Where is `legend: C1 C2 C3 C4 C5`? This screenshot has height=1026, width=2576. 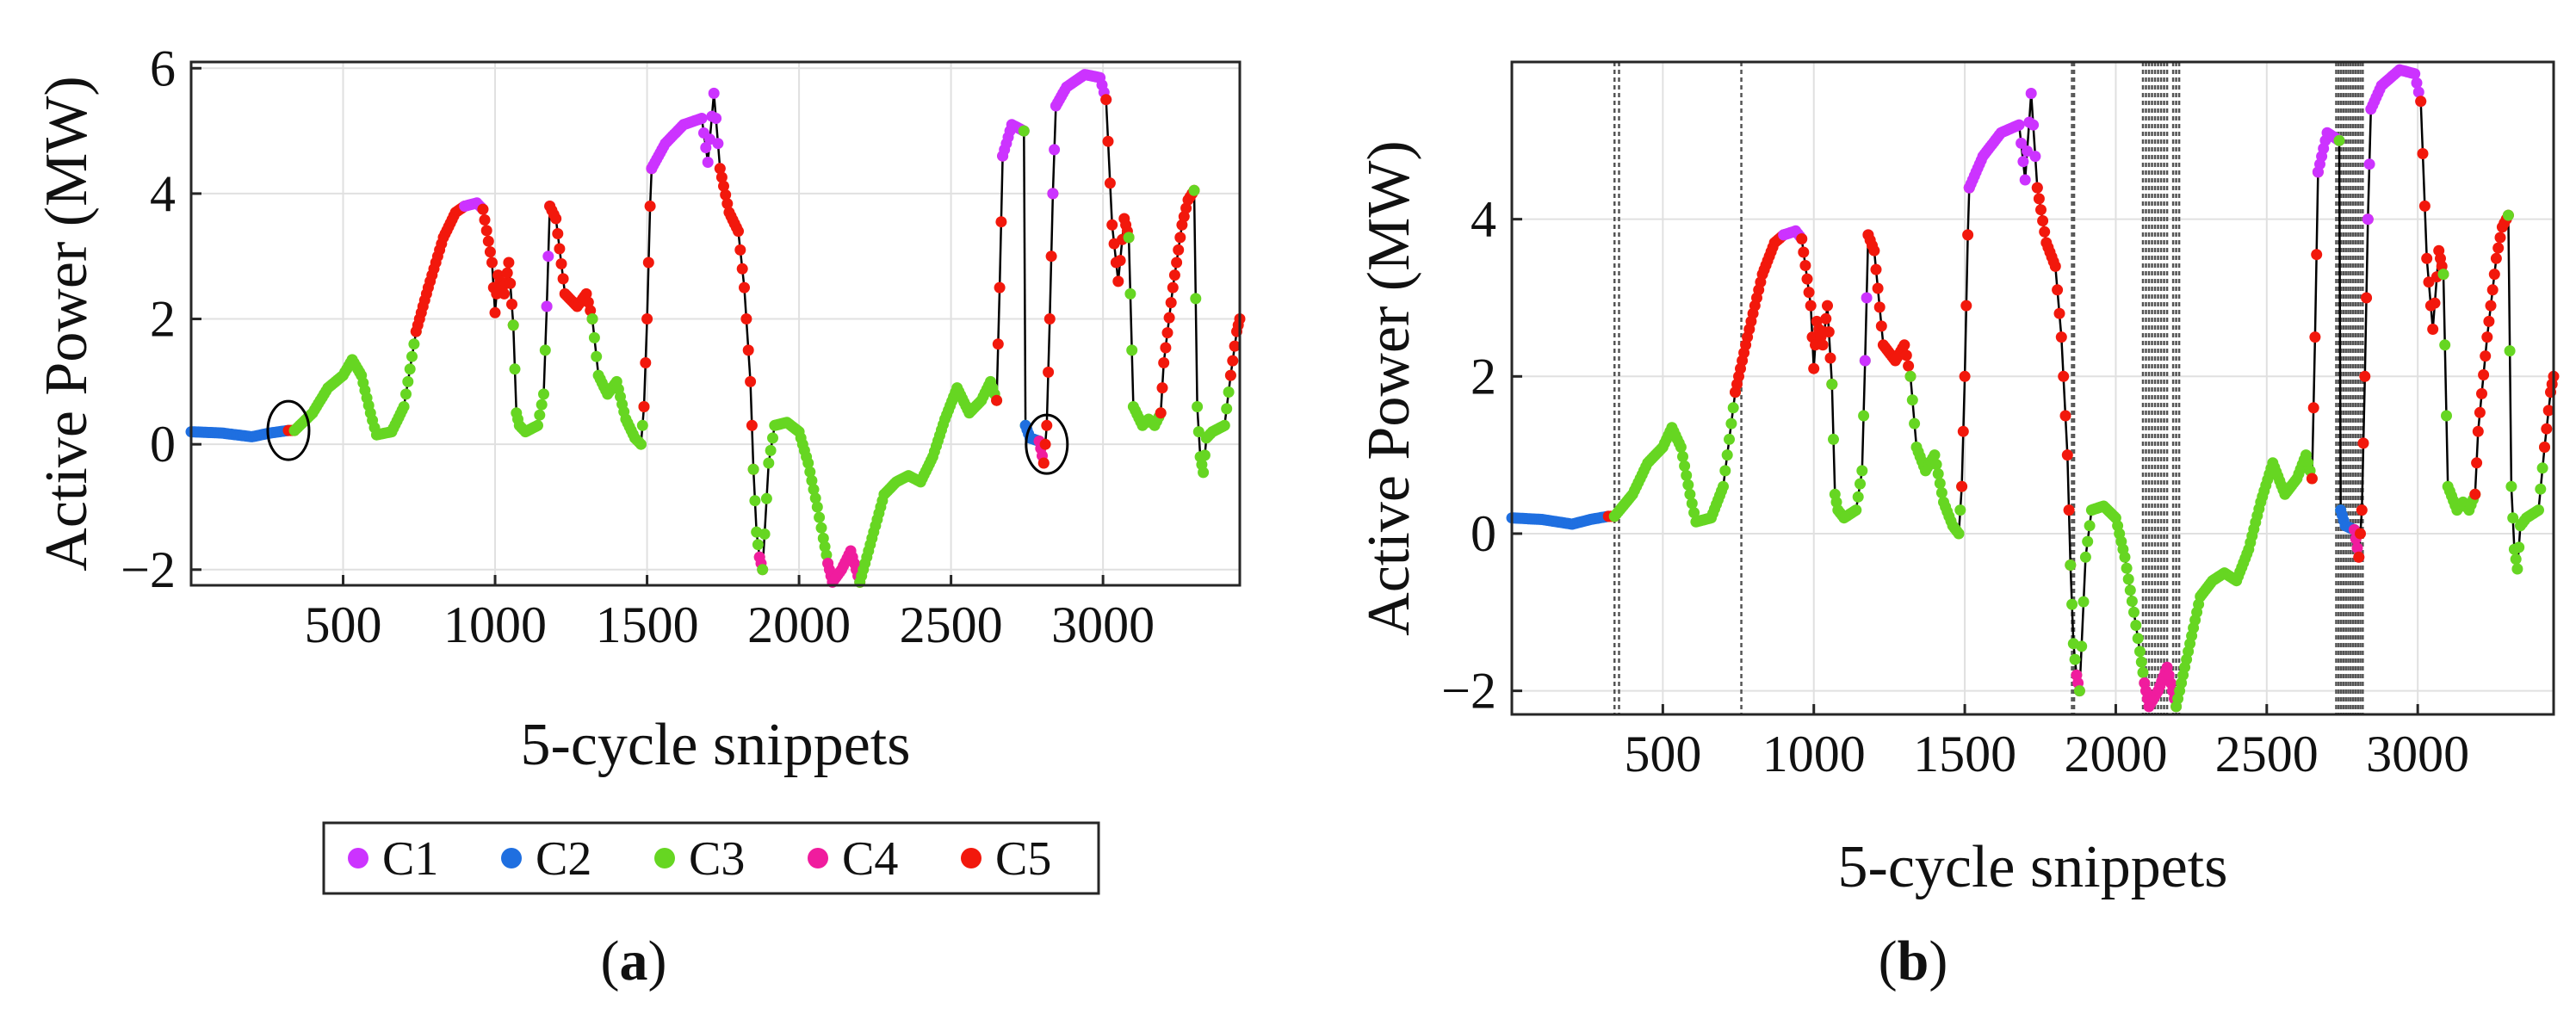 legend: C1 C2 C3 C4 C5 is located at coordinates (711, 858).